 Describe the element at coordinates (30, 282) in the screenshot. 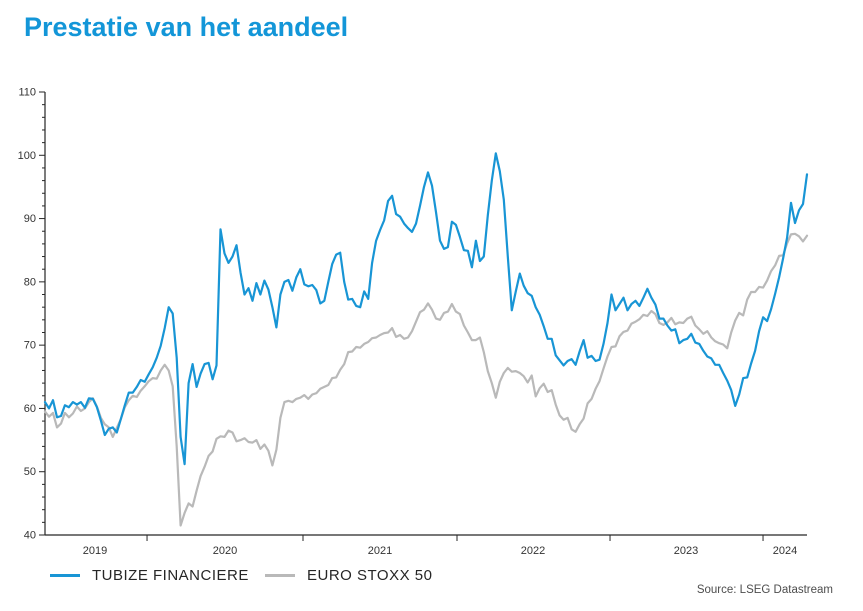

I see `y-tick-label: 80` at that location.